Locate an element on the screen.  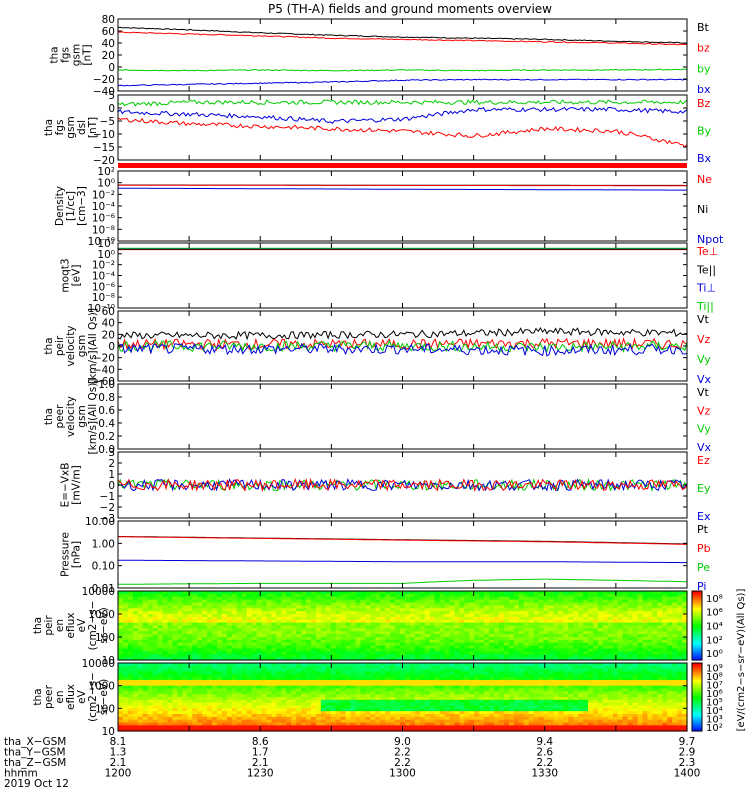
legend-Bx: Bx is located at coordinates (704, 158).